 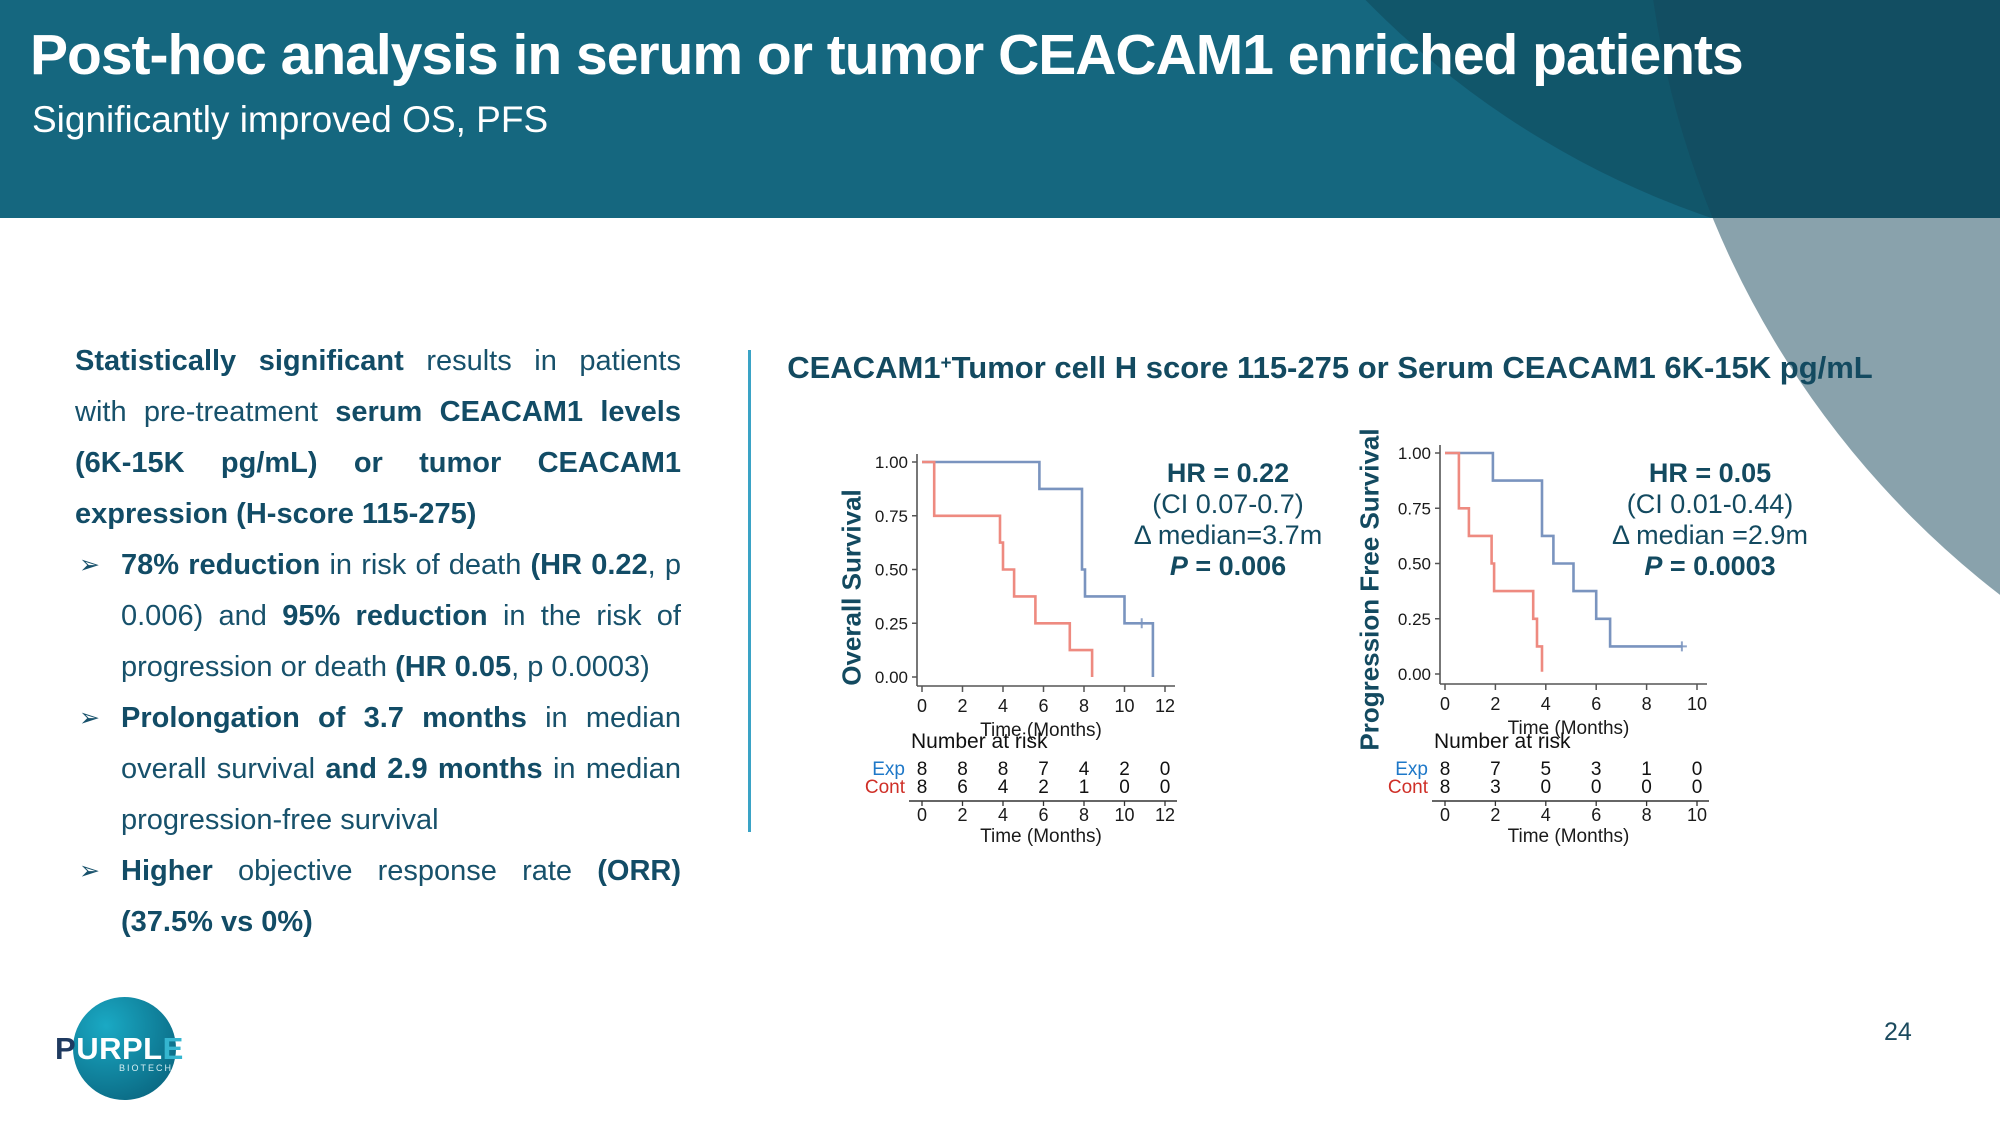 What do you see at coordinates (1710, 535) in the screenshot?
I see `annotation-line: Δ median =2.9m` at bounding box center [1710, 535].